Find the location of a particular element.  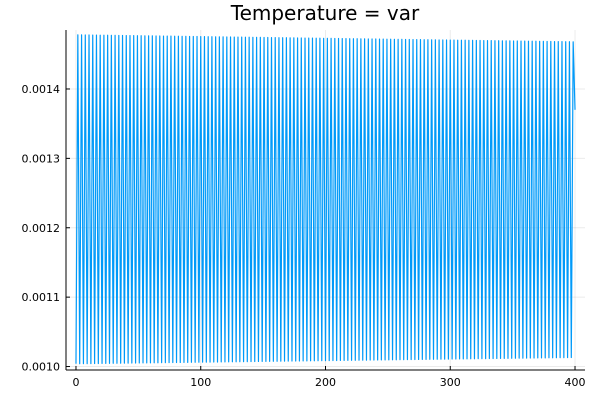

chart-title: Temperature = var is located at coordinates (325, 13).